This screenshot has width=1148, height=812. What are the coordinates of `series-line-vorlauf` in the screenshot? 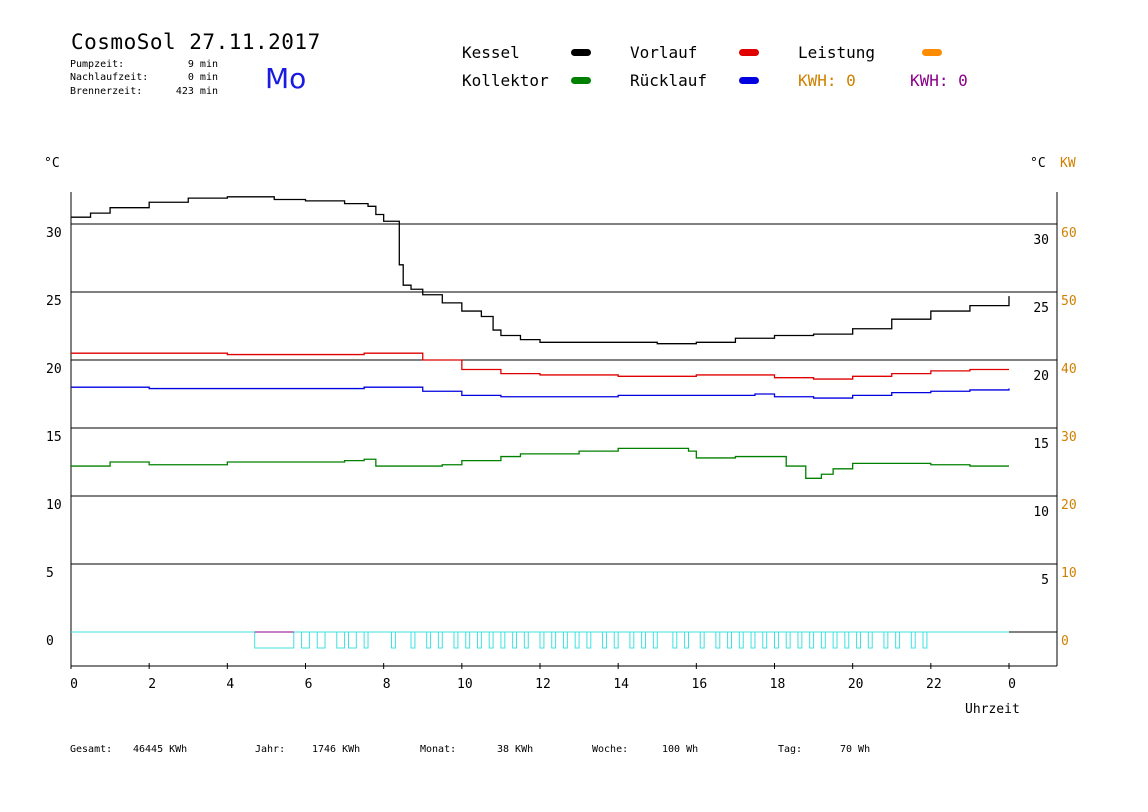 It's located at (540, 366).